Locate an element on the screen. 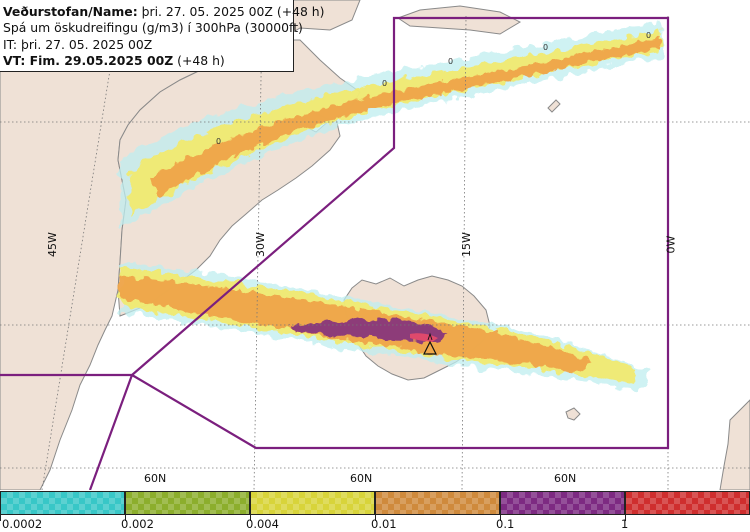  longitude-label-15w: 15W is located at coordinates (466, 244).